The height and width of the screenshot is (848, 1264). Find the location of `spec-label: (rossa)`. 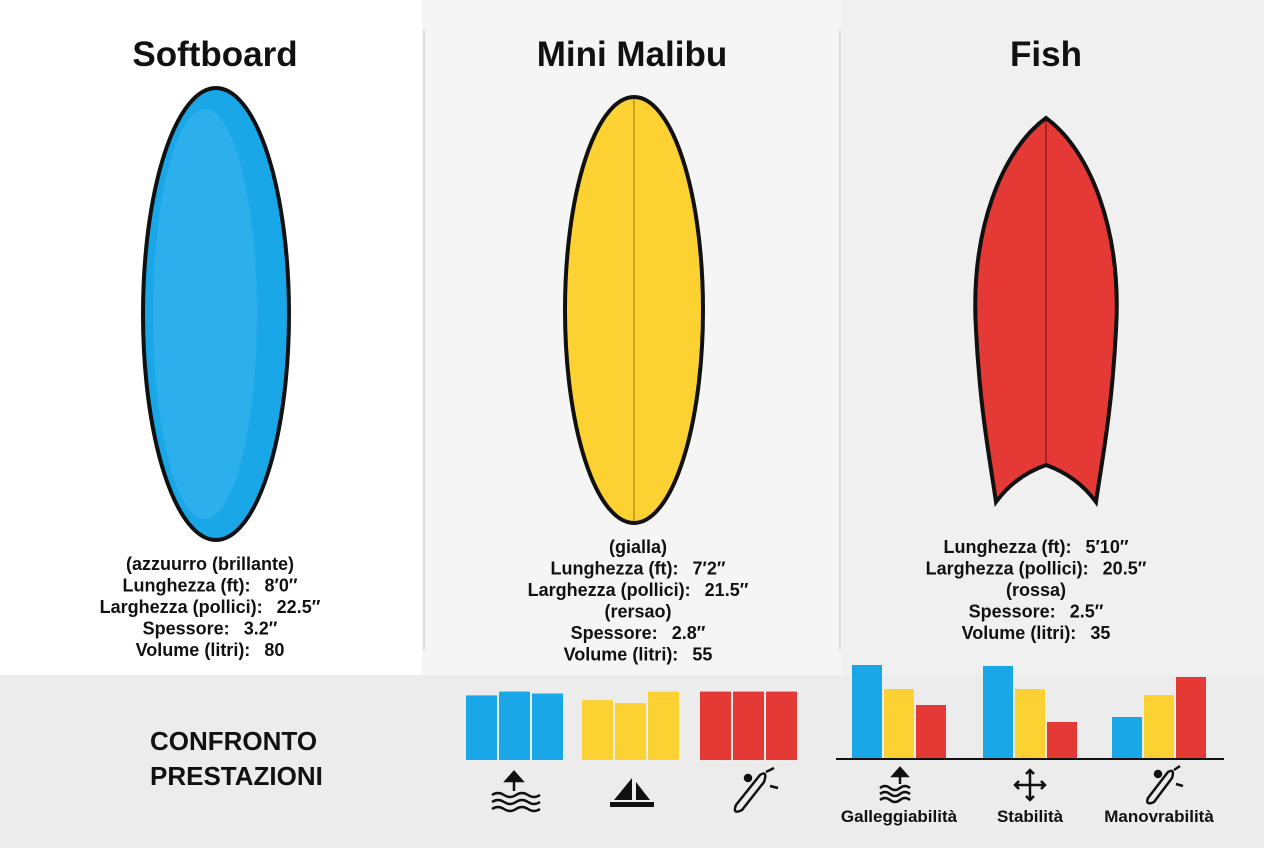

spec-label: (rossa) is located at coordinates (1036, 590).